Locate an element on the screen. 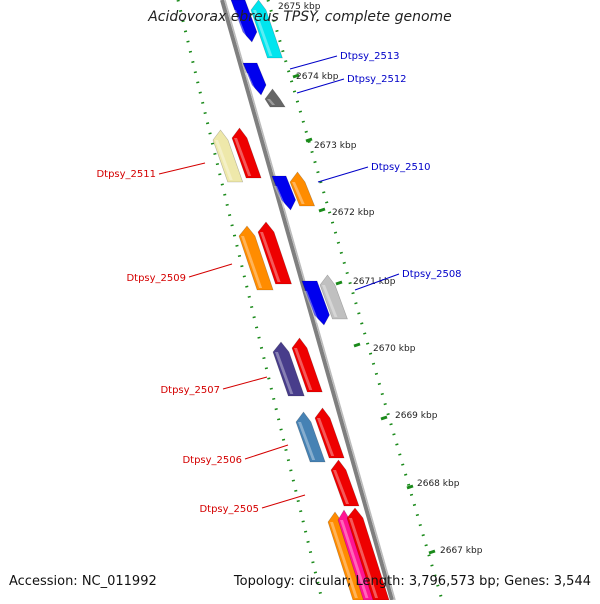 This screenshot has width=600, height=604. genome-title: Acidovorax ebreus TPSY, complete genome is located at coordinates (300, 17).